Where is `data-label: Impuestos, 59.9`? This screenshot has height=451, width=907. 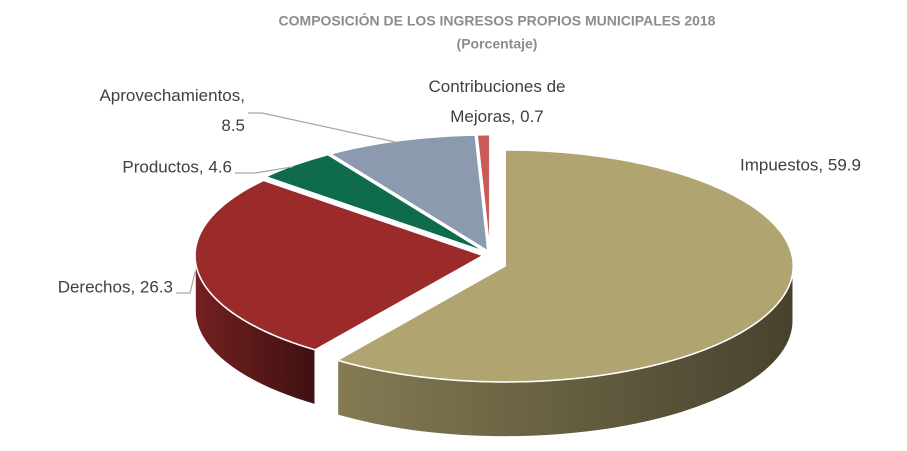
data-label: Impuestos, 59.9 is located at coordinates (800, 164).